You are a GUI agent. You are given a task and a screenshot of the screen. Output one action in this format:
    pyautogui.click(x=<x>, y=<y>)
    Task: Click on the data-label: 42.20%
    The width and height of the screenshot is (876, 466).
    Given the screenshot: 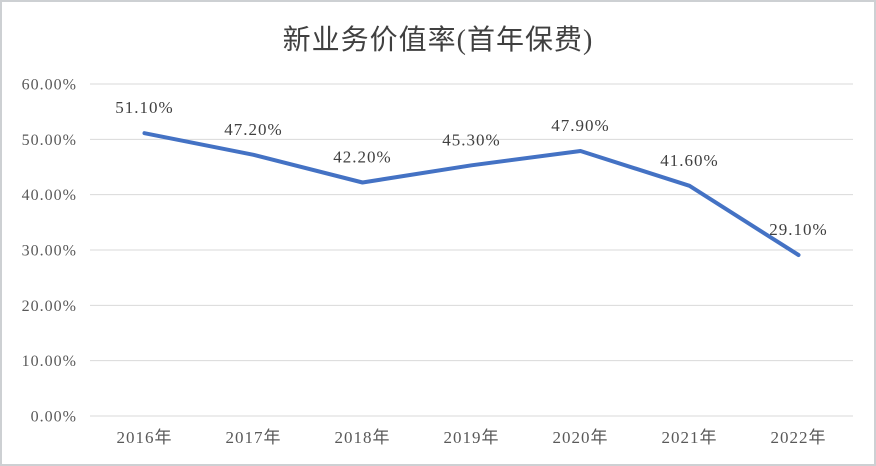 What is the action you would take?
    pyautogui.click(x=362, y=156)
    